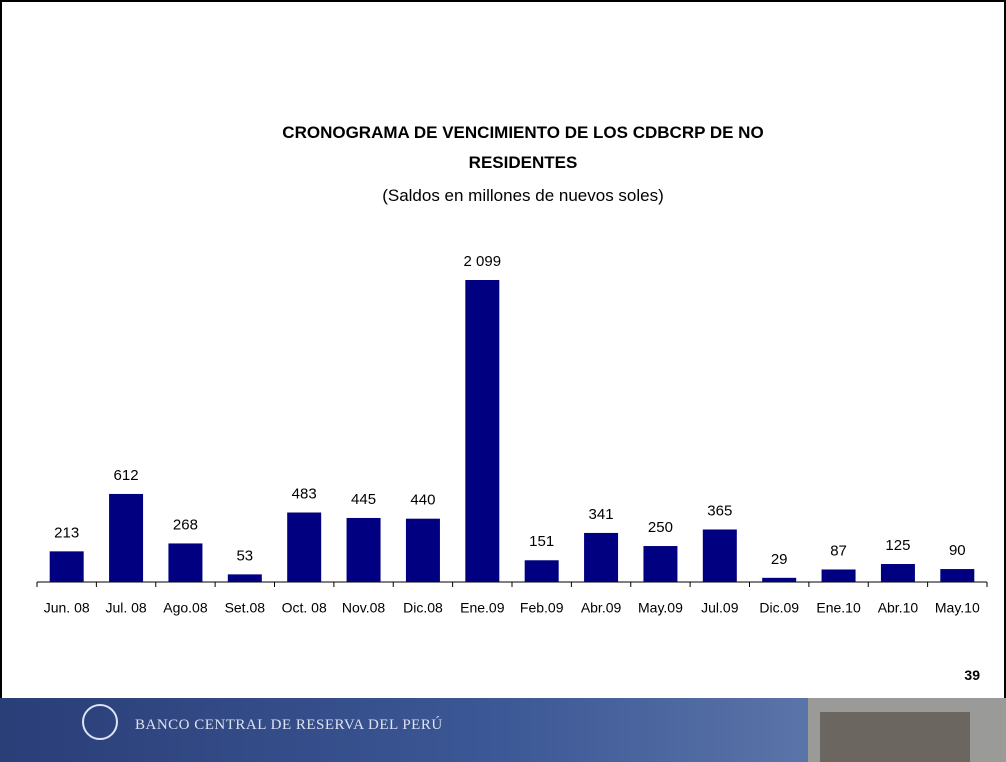  Describe the element at coordinates (779, 559) in the screenshot. I see `value-label: 29` at that location.